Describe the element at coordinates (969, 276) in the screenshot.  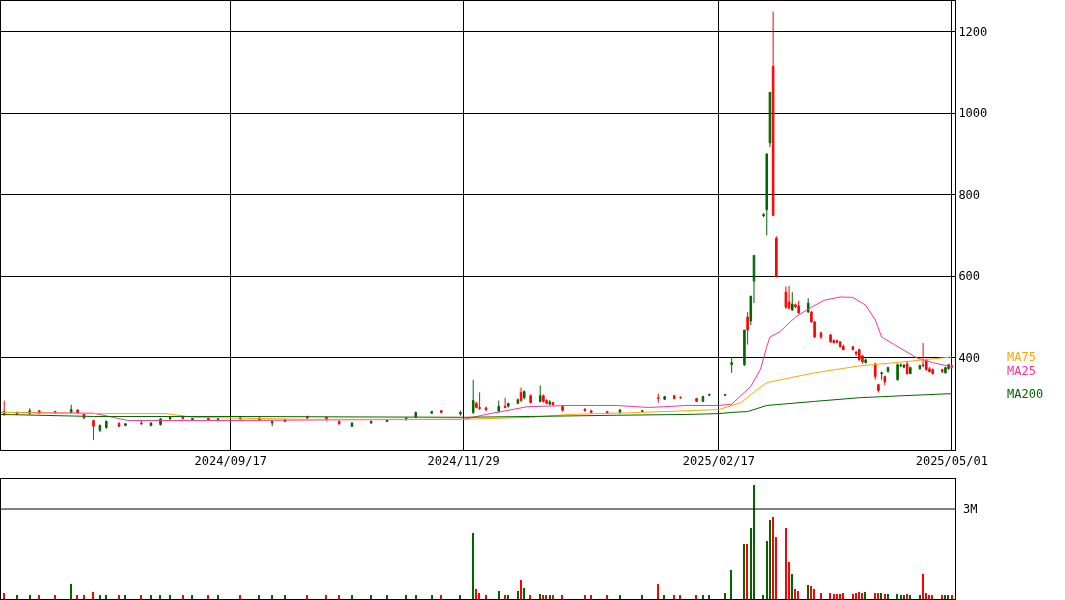
I see `y-tick-label: 600` at that location.